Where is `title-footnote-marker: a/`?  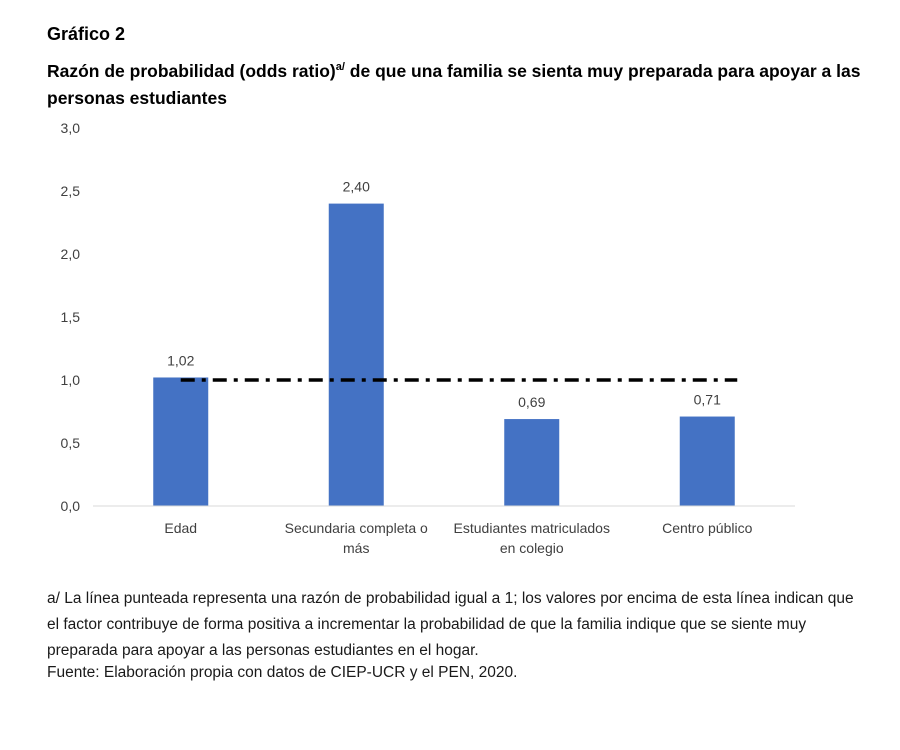
title-footnote-marker: a/ is located at coordinates (340, 67).